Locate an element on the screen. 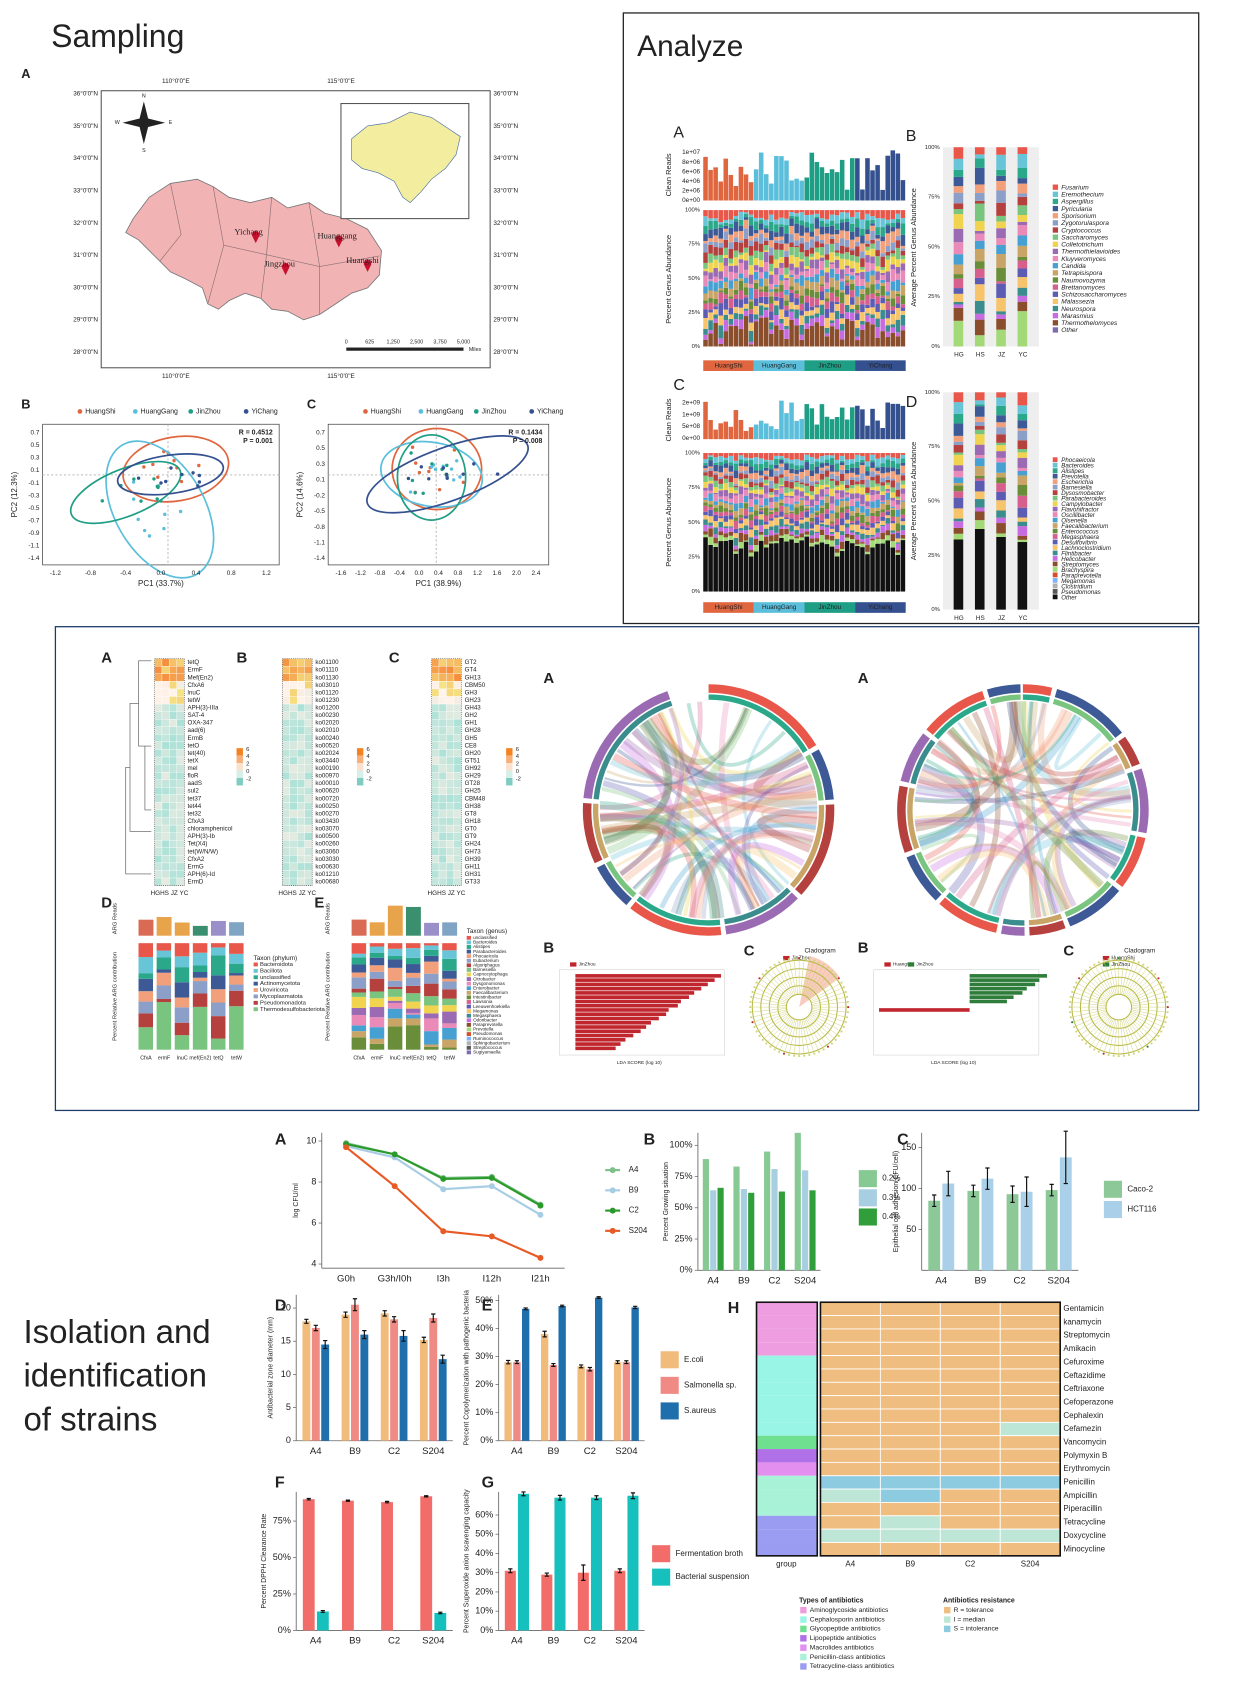  y-tick-label: 20% is located at coordinates (484, 1384).